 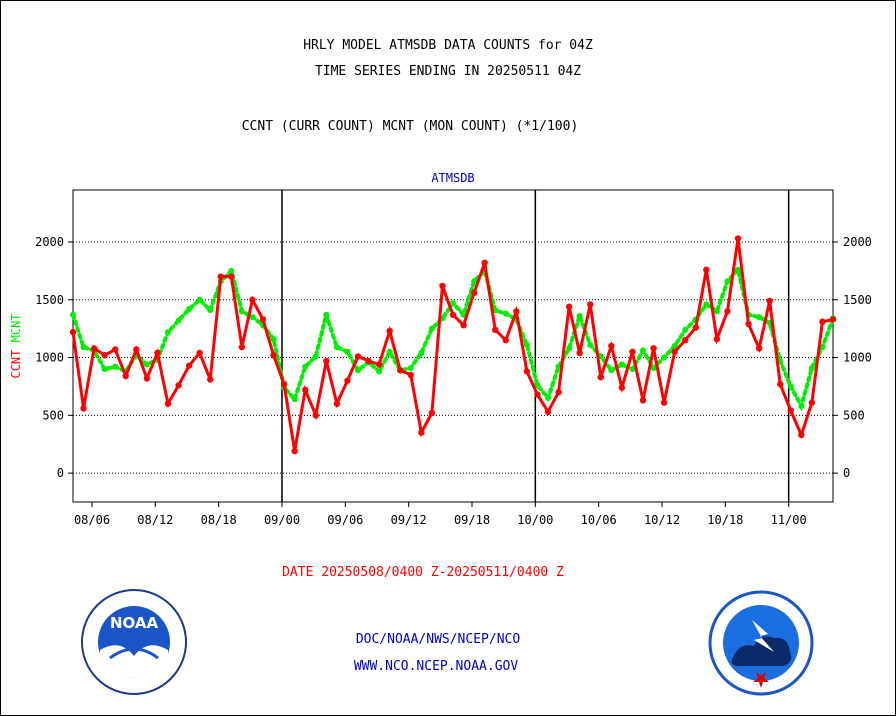 What do you see at coordinates (134, 642) in the screenshot?
I see `noaa-logo: NOAA` at bounding box center [134, 642].